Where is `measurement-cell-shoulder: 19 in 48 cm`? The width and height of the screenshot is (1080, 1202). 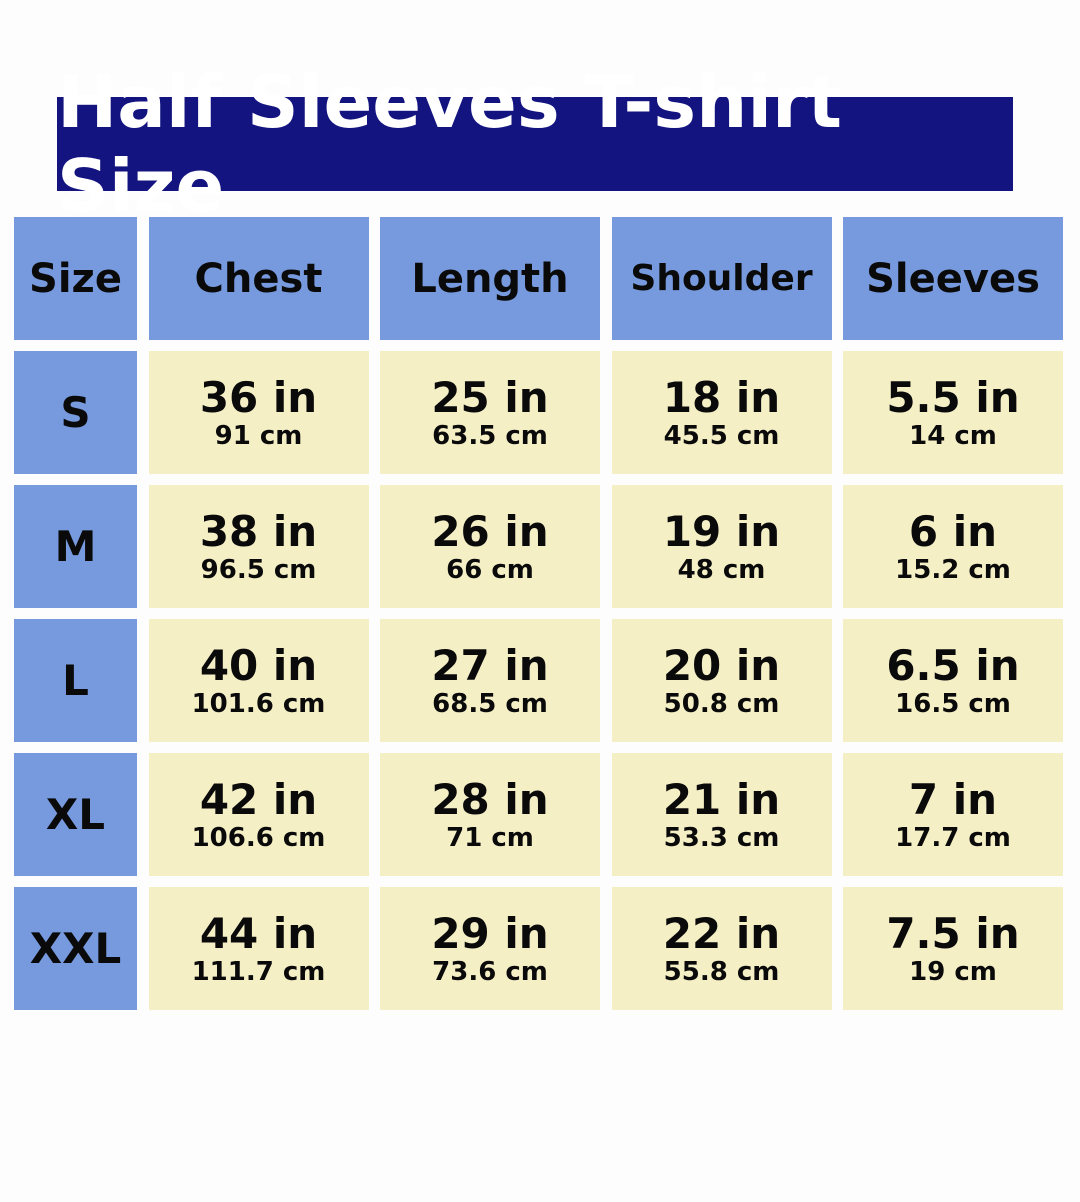 measurement-cell-shoulder: 19 in 48 cm is located at coordinates (721, 546).